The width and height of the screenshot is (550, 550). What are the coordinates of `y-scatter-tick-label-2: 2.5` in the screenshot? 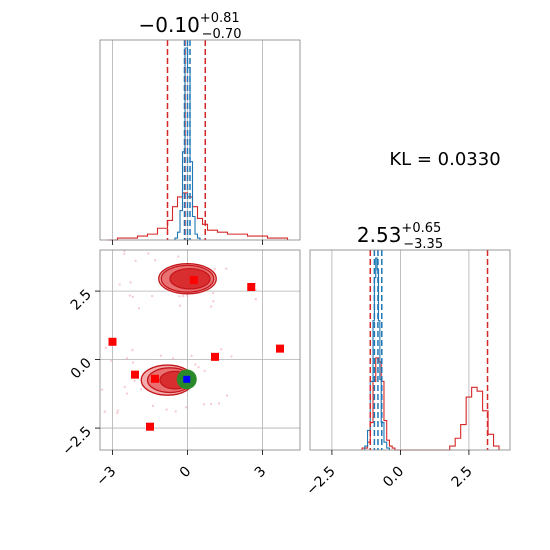 It's located at (81, 300).